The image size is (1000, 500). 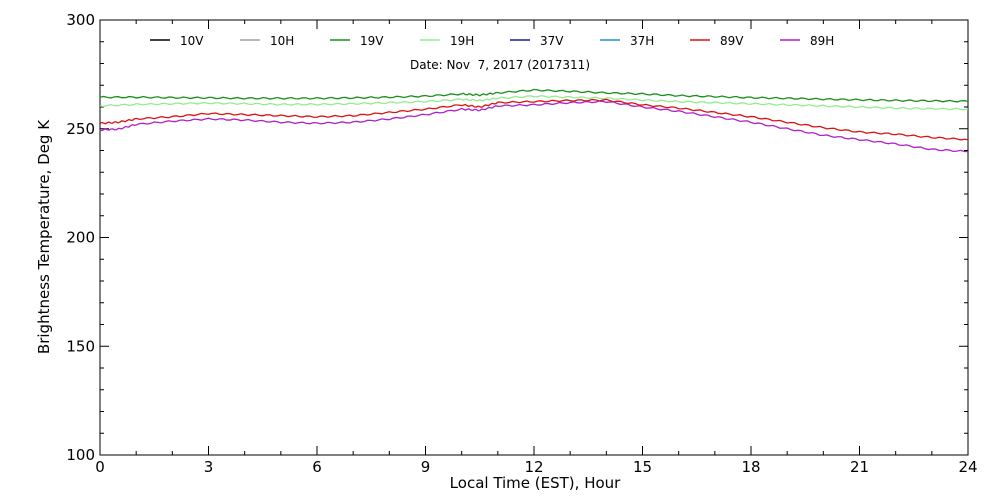 What do you see at coordinates (859, 467) in the screenshot?
I see `x-tick-label: 21` at bounding box center [859, 467].